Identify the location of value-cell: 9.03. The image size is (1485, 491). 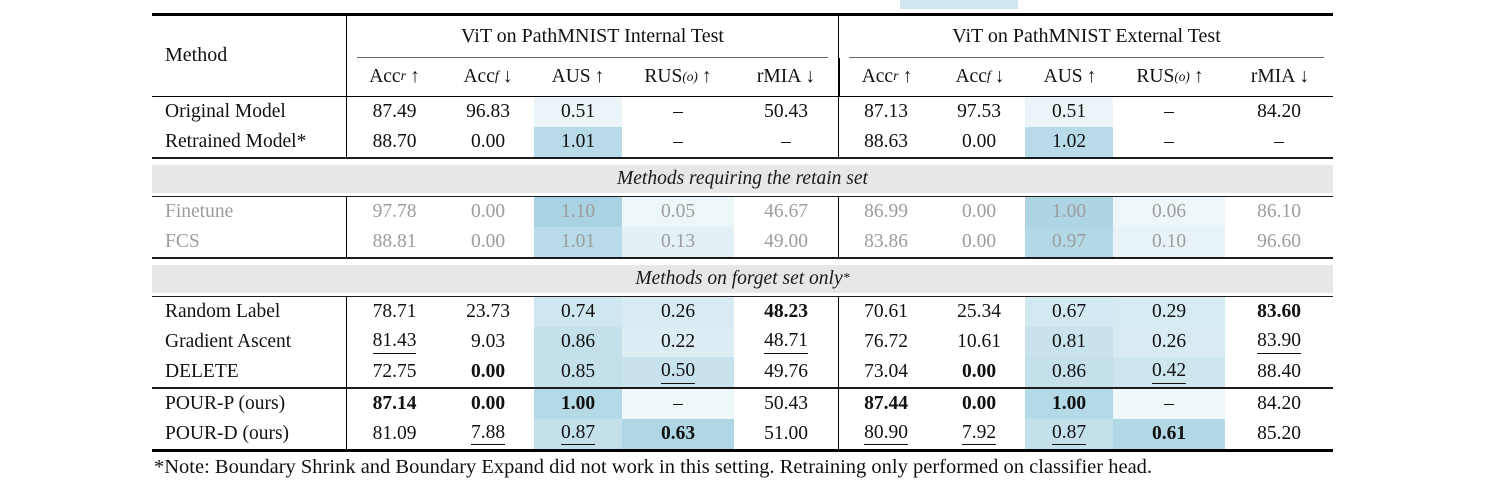
(488, 342).